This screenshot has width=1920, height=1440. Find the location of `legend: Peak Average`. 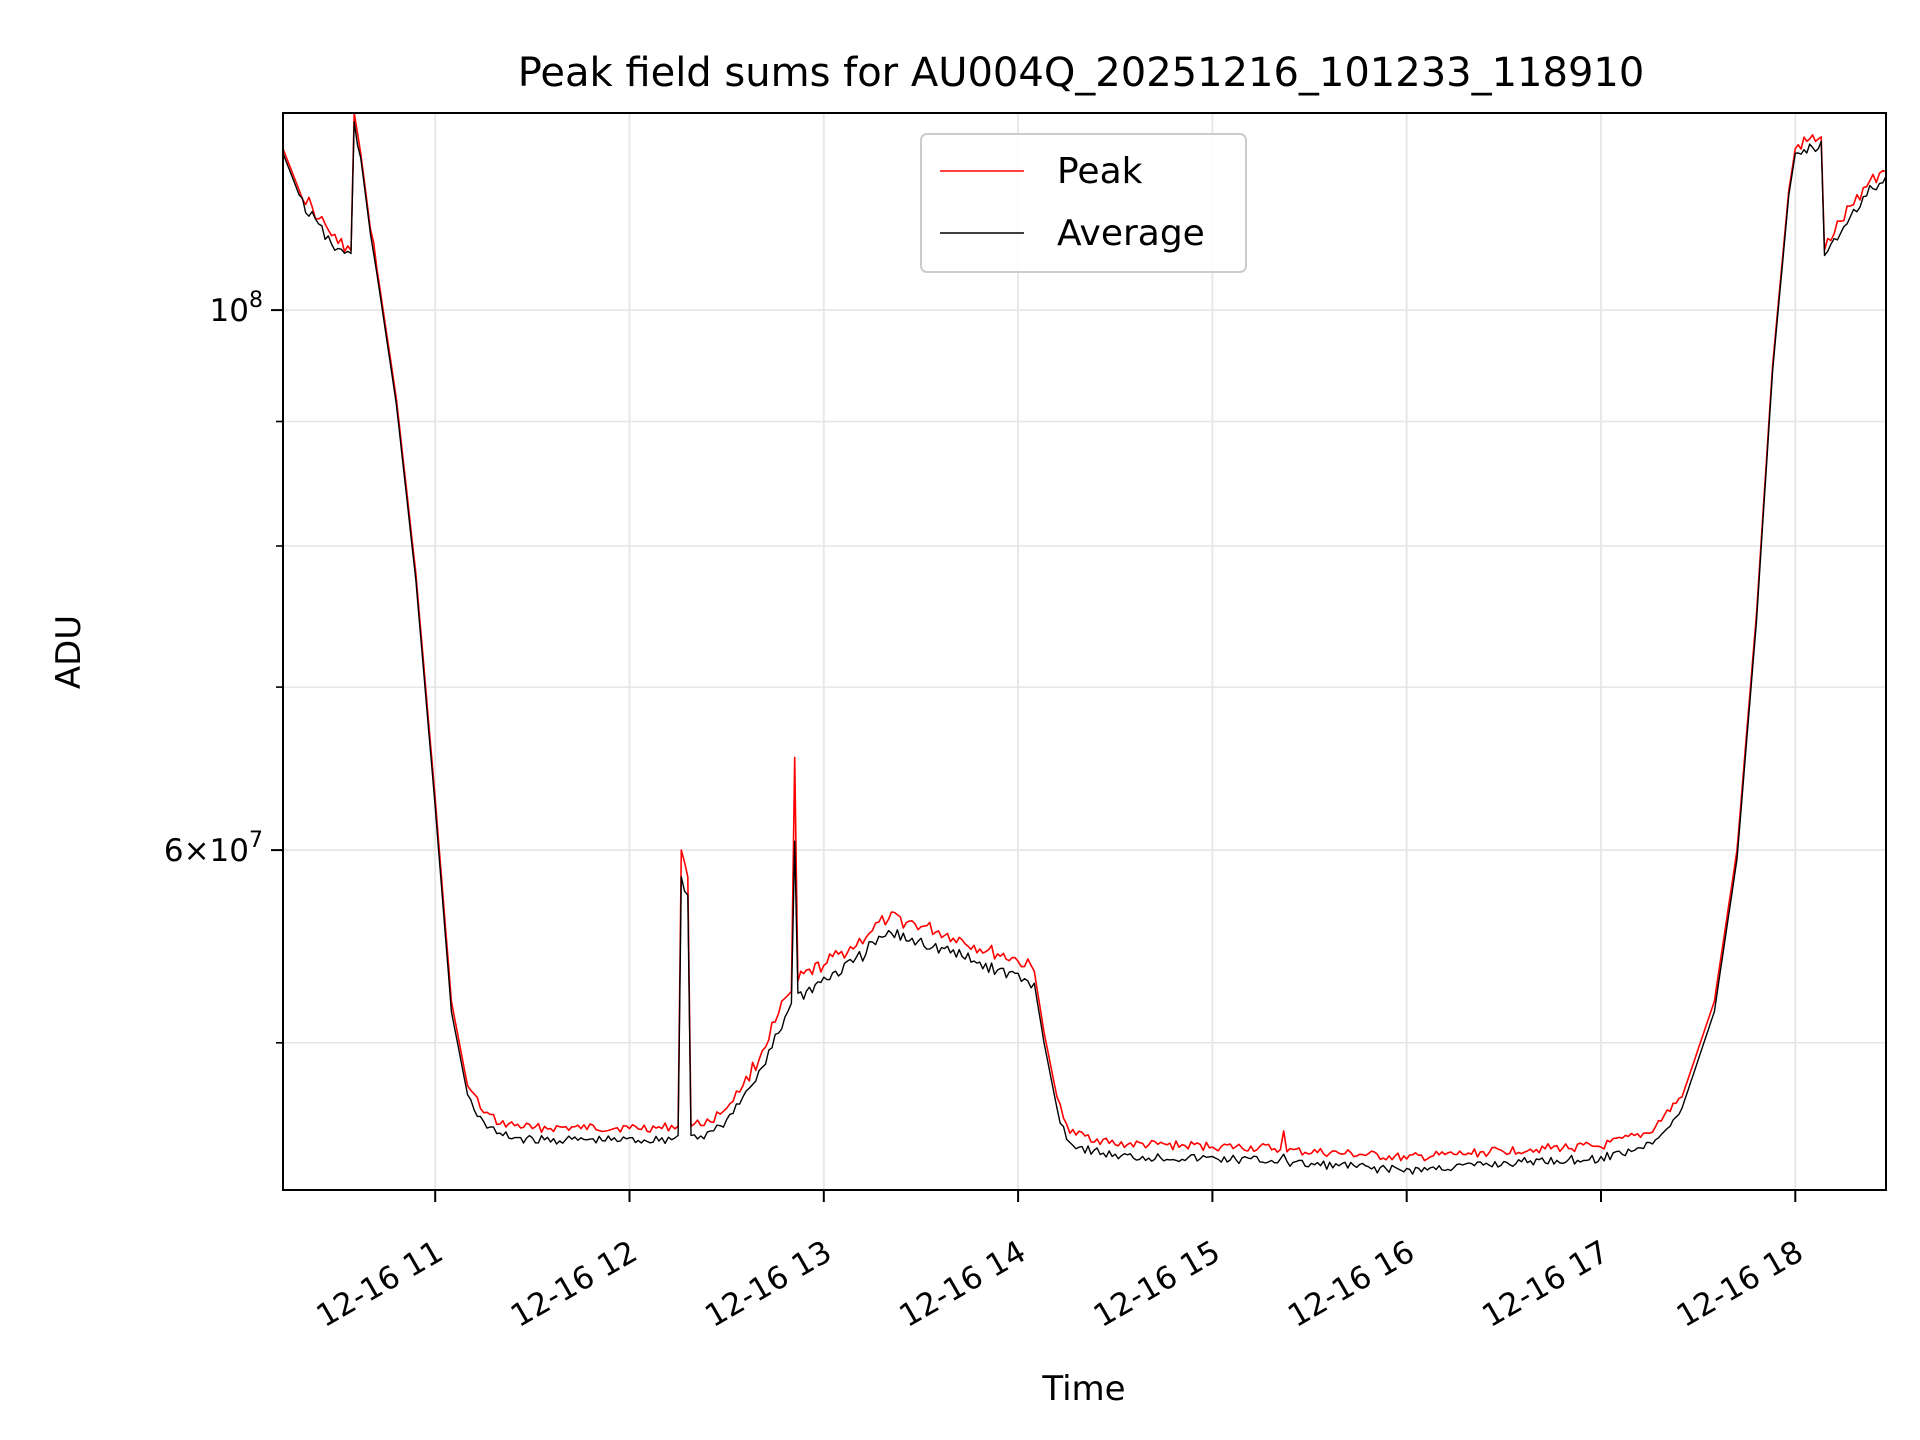

legend: Peak Average is located at coordinates (1083, 203).